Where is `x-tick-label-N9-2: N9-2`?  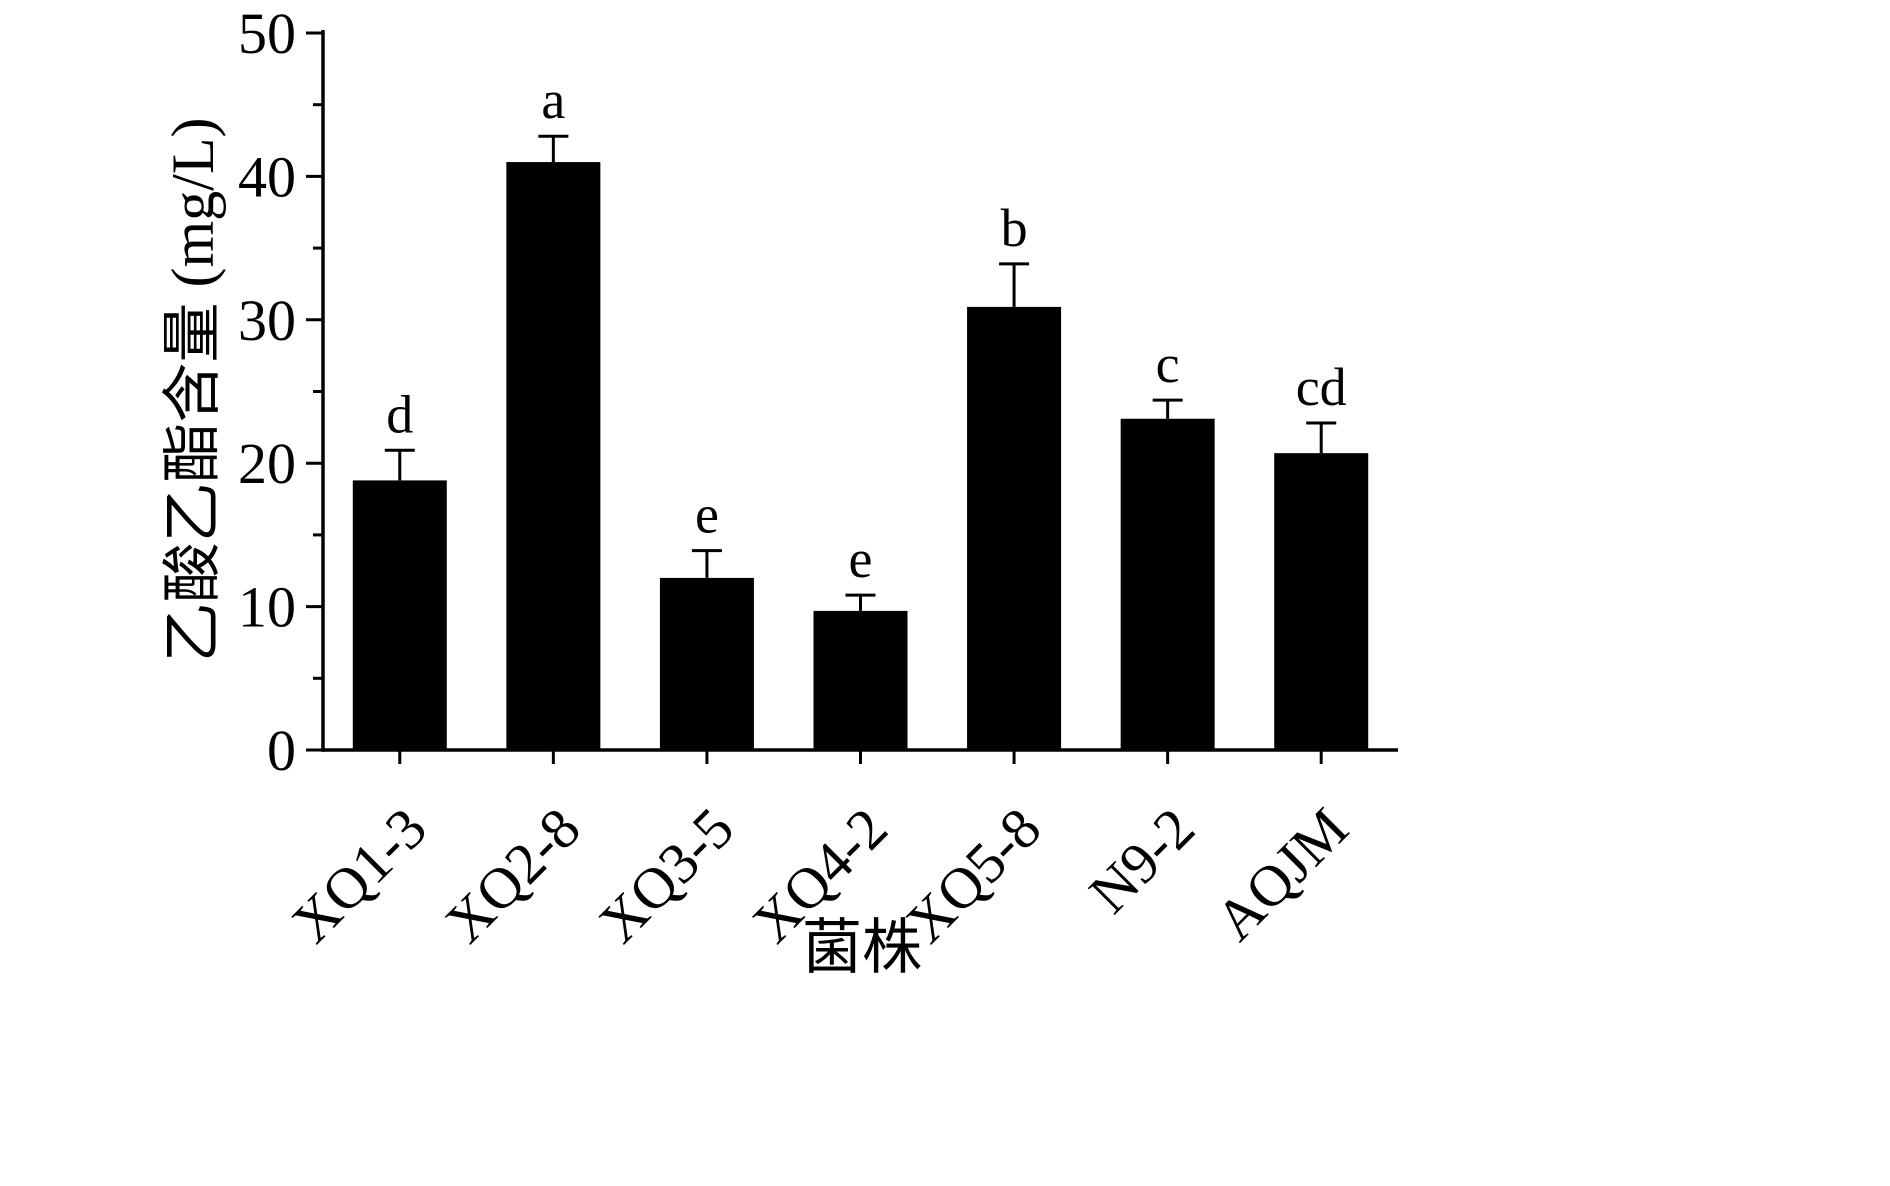
x-tick-label-N9-2: N9-2 is located at coordinates (1142, 860).